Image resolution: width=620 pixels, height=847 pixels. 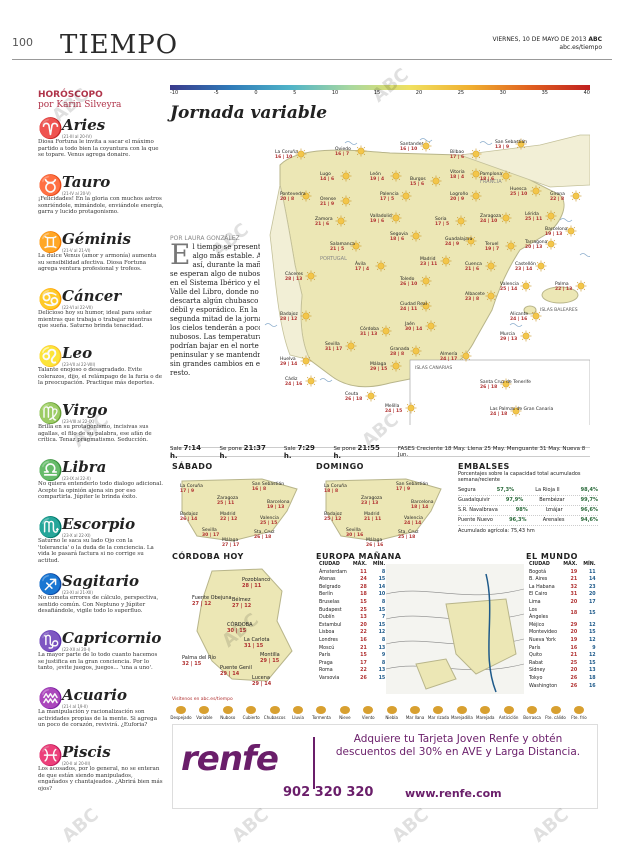 I want to click on city-temp: 26 | 18, so click(x=488, y=387).